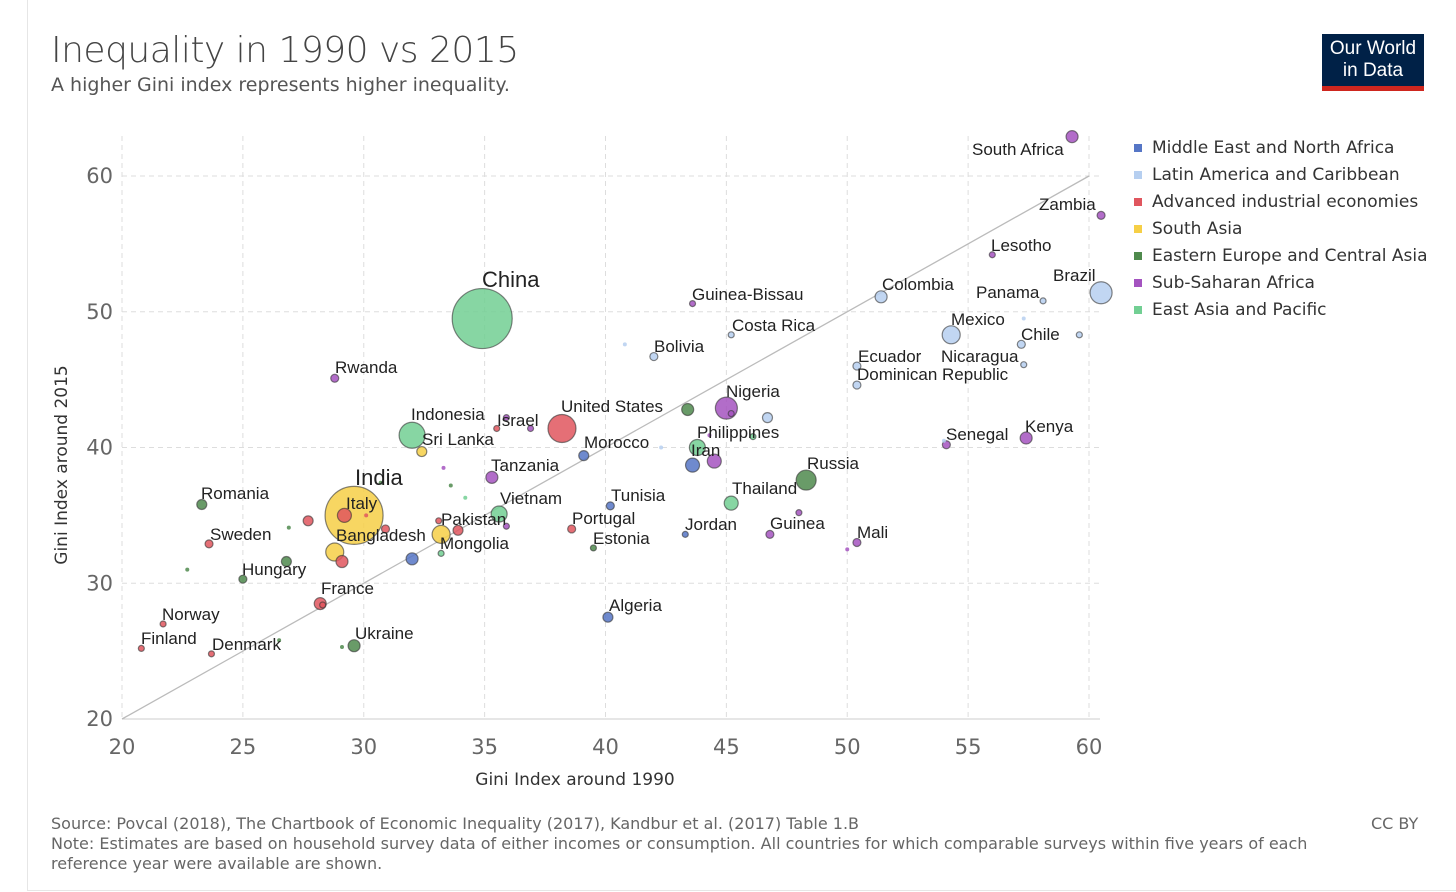  Describe the element at coordinates (753, 391) in the screenshot. I see `point-label: Nigeria` at that location.